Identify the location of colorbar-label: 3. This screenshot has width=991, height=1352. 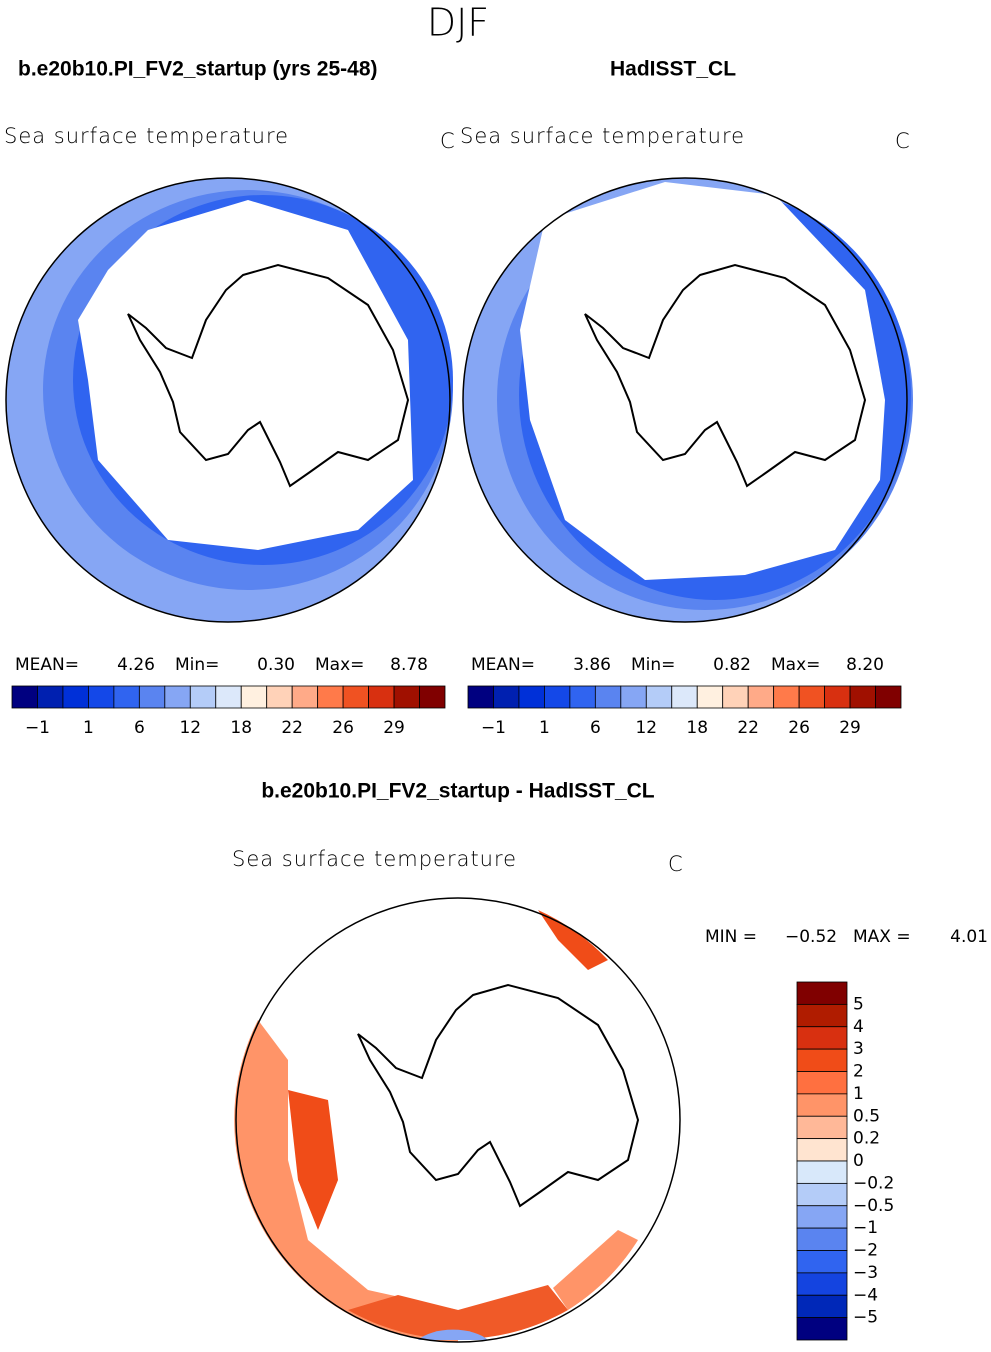
(858, 1049).